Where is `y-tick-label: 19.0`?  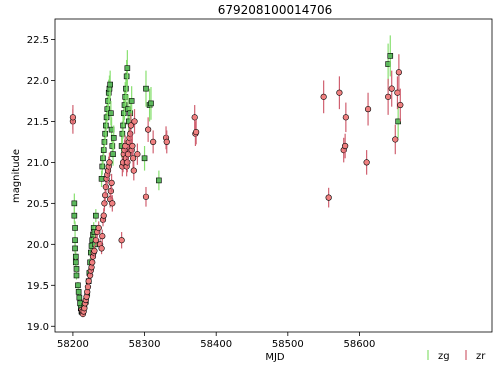 y-tick-label: 19.0 is located at coordinates (38, 327).